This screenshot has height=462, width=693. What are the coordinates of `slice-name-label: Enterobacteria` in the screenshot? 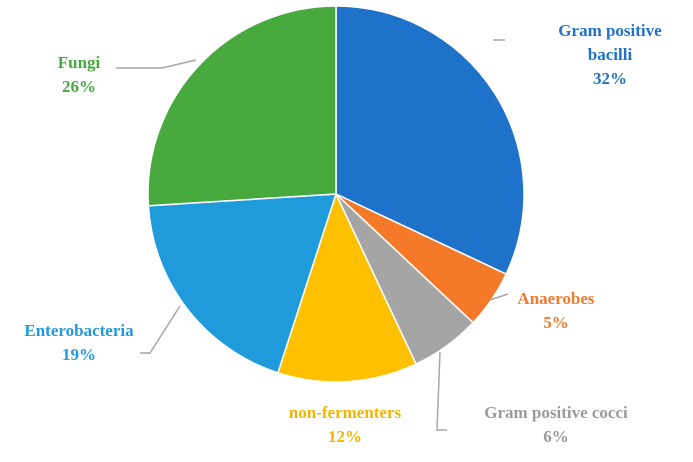 It's located at (79, 330).